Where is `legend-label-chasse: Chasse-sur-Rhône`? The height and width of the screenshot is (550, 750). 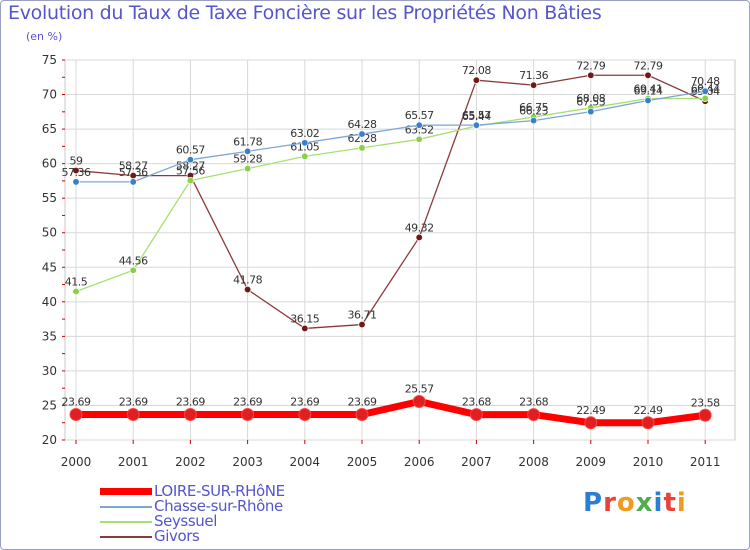 legend-label-chasse: Chasse-sur-Rhône is located at coordinates (218, 506).